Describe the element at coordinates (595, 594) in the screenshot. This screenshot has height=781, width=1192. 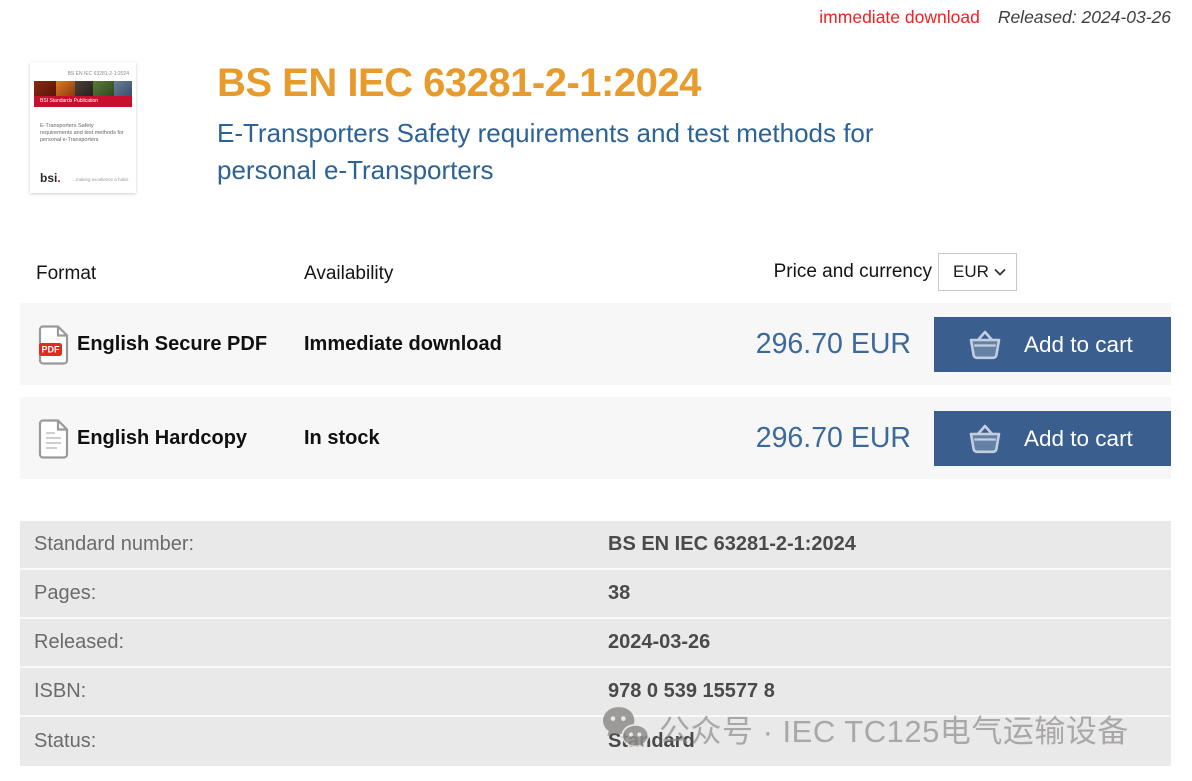
I see `detail-row-pages: Pages: 38` at that location.